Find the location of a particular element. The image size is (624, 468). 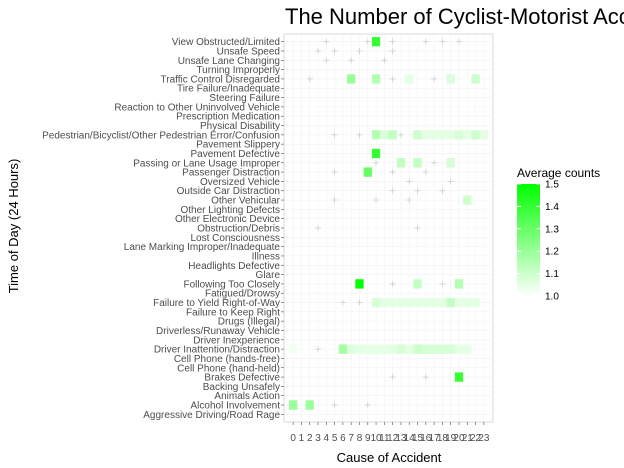

y-axis-label: Time of Day (24 Hours) is located at coordinates (13, 226).